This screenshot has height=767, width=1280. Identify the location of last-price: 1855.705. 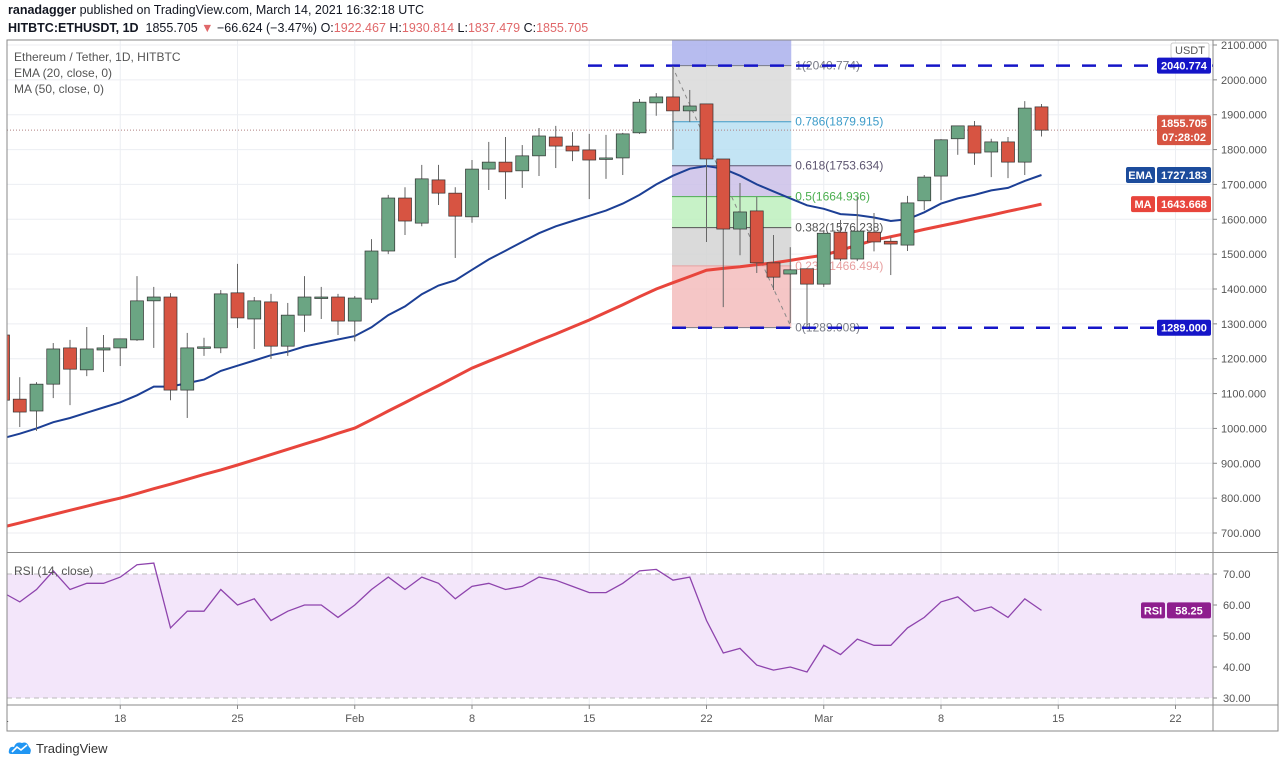
(171, 28).